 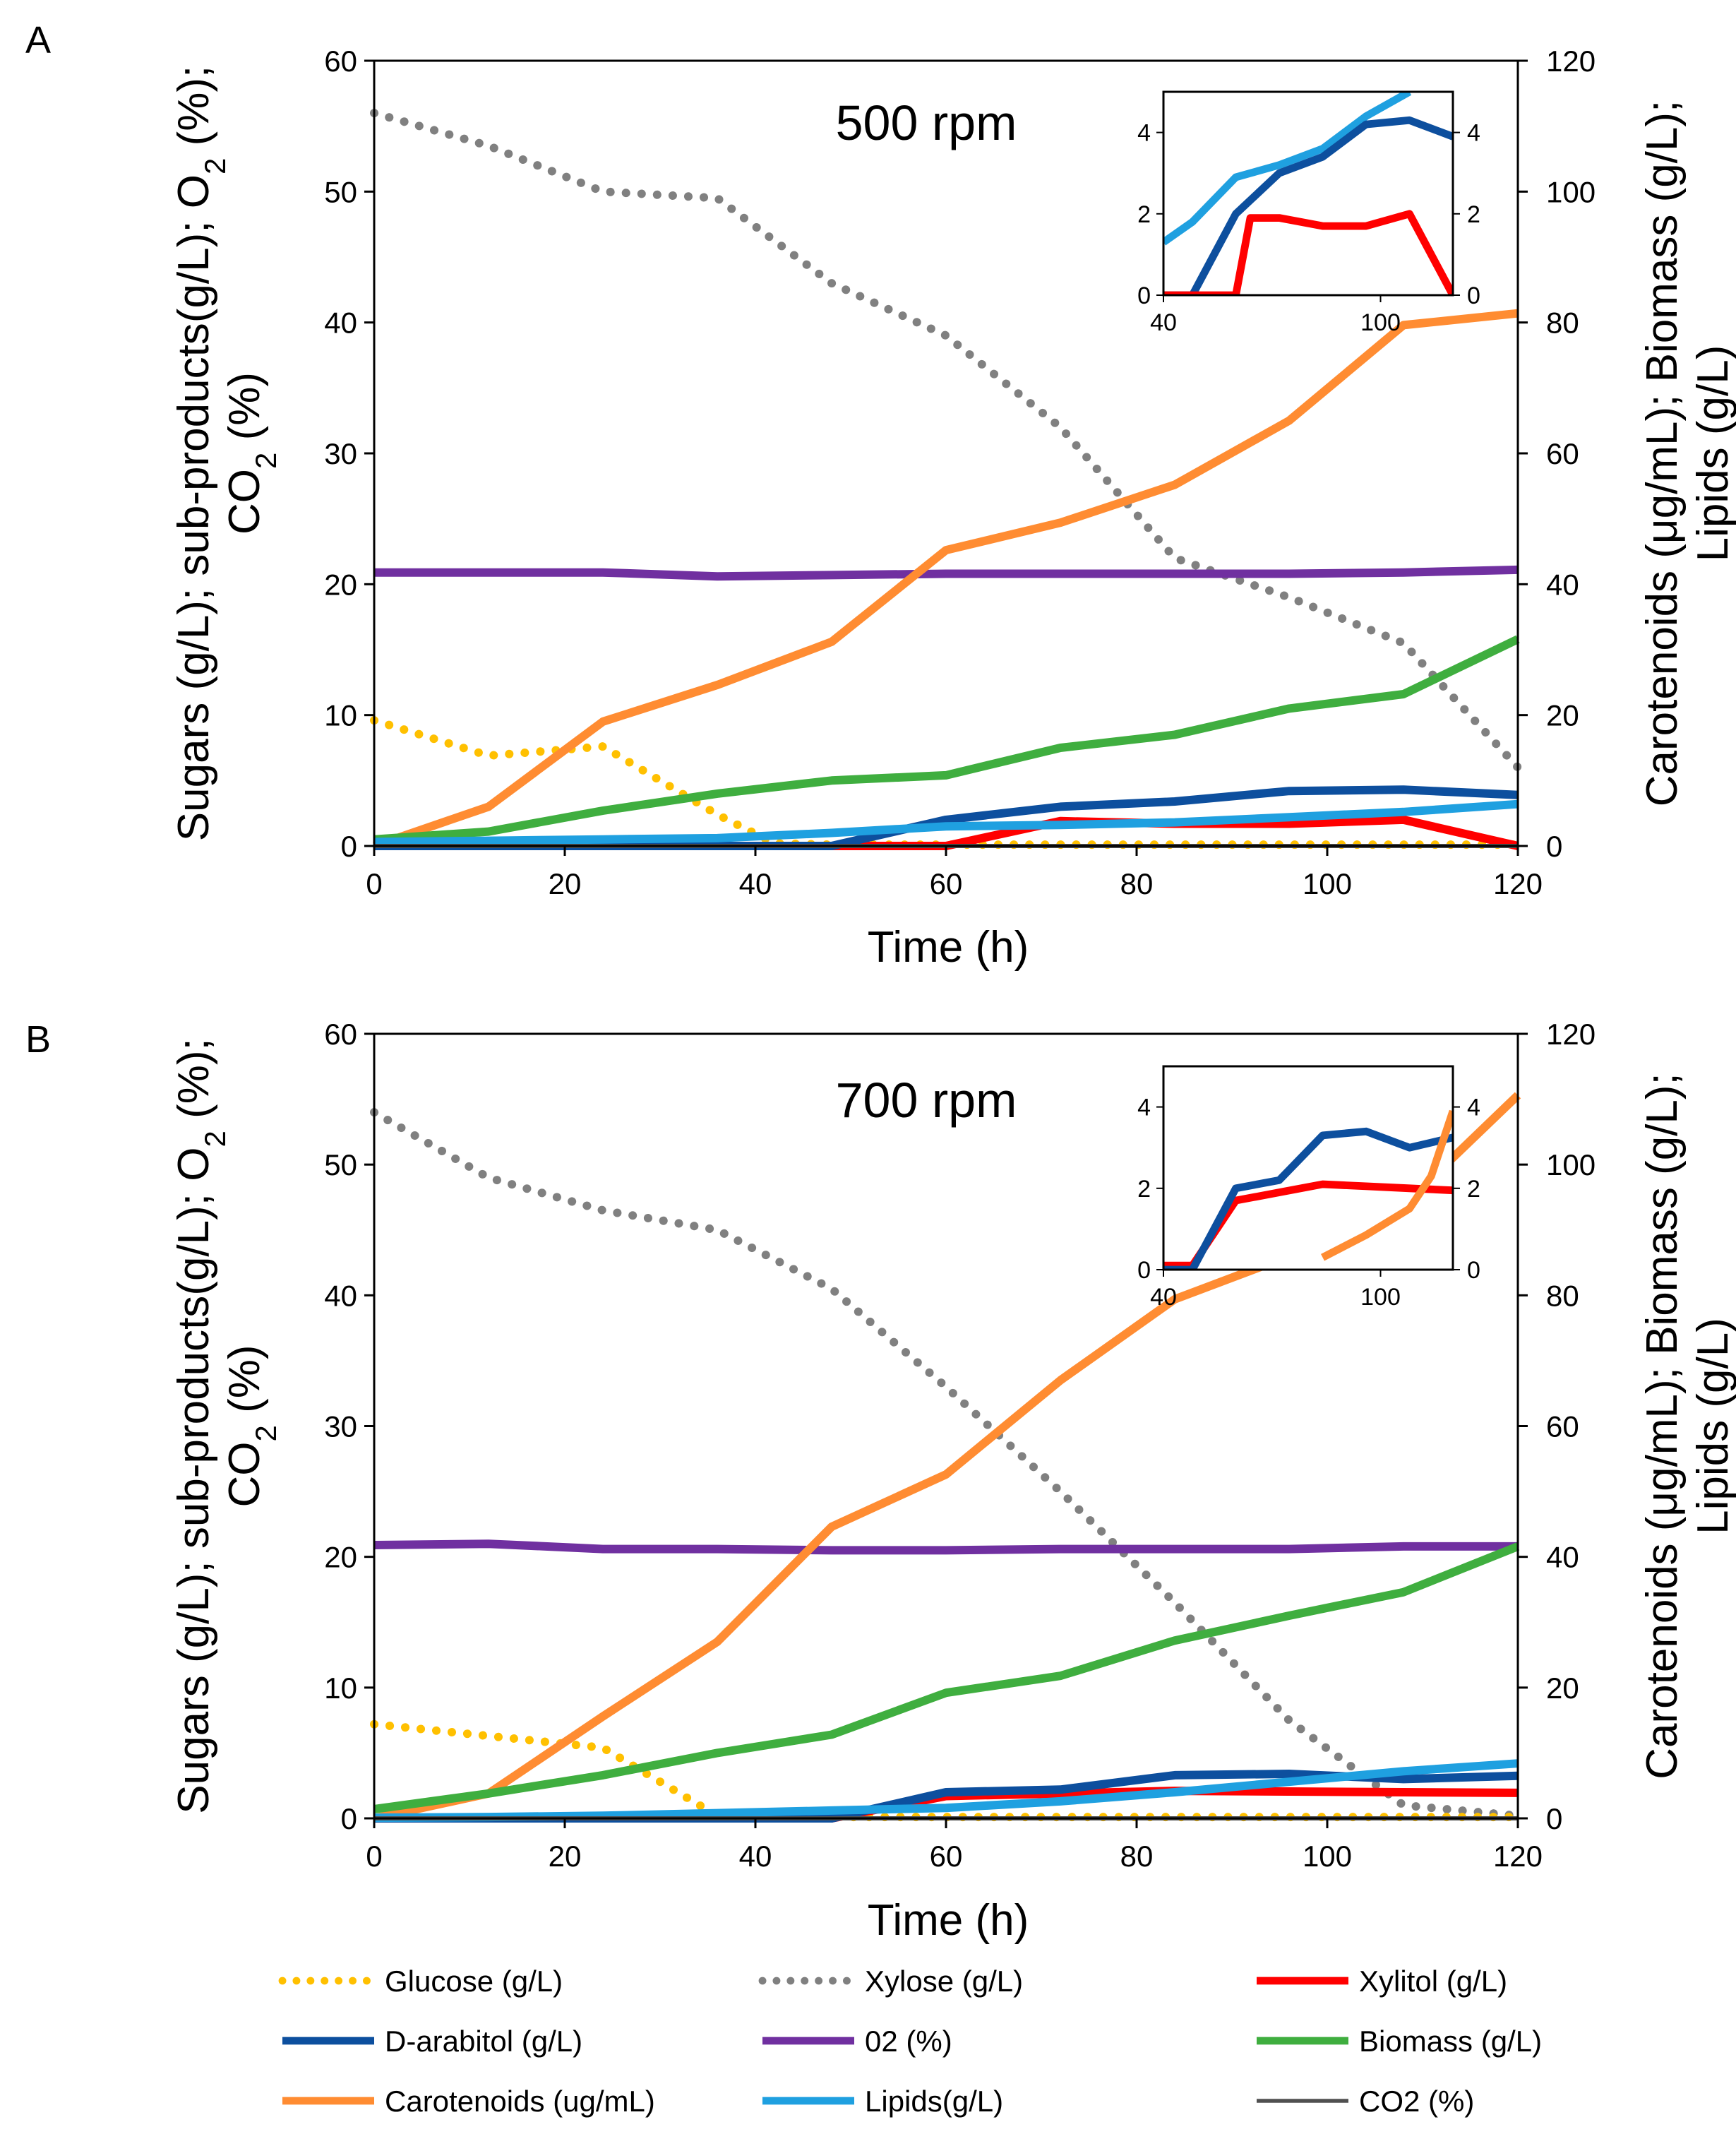 What do you see at coordinates (244, 412) in the screenshot?
I see `y-left-title-tail2: (%)` at bounding box center [244, 412].